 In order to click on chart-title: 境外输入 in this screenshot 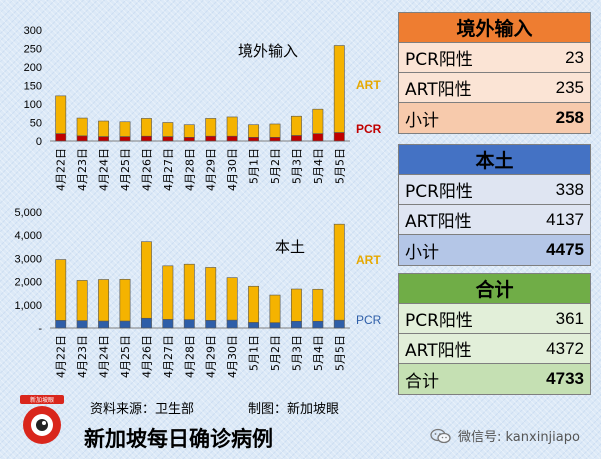, I will do `click(268, 51)`.